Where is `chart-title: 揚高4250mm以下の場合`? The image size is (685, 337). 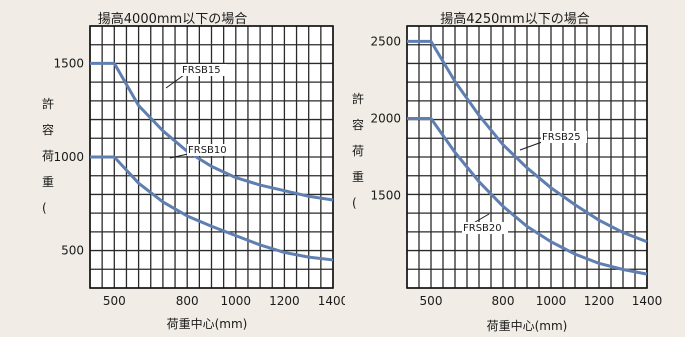 chart-title: 揚高4250mm以下の場合 is located at coordinates (515, 19).